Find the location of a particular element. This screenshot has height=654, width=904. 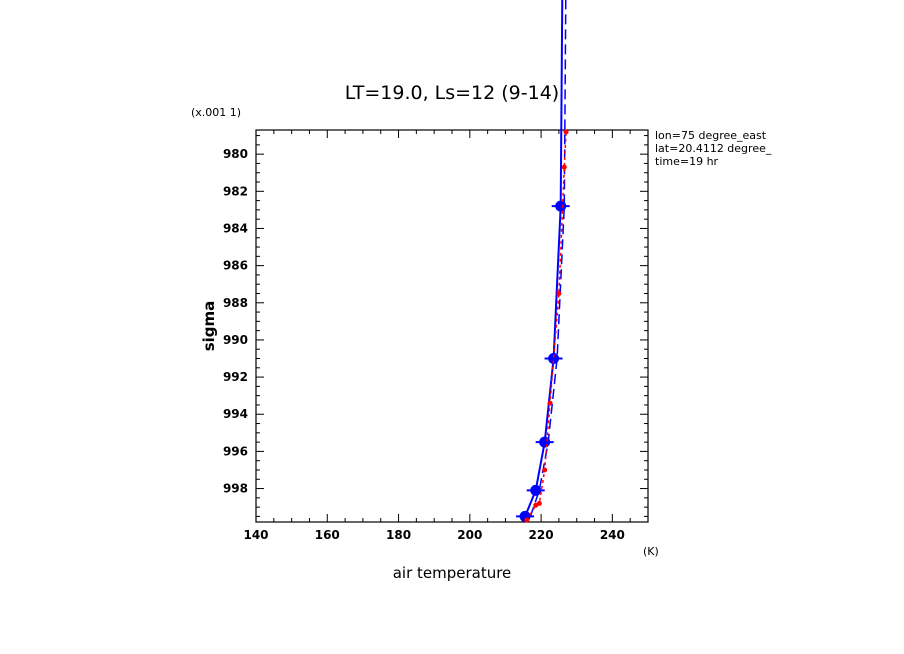

x-tick-label: 220 is located at coordinates (541, 535).